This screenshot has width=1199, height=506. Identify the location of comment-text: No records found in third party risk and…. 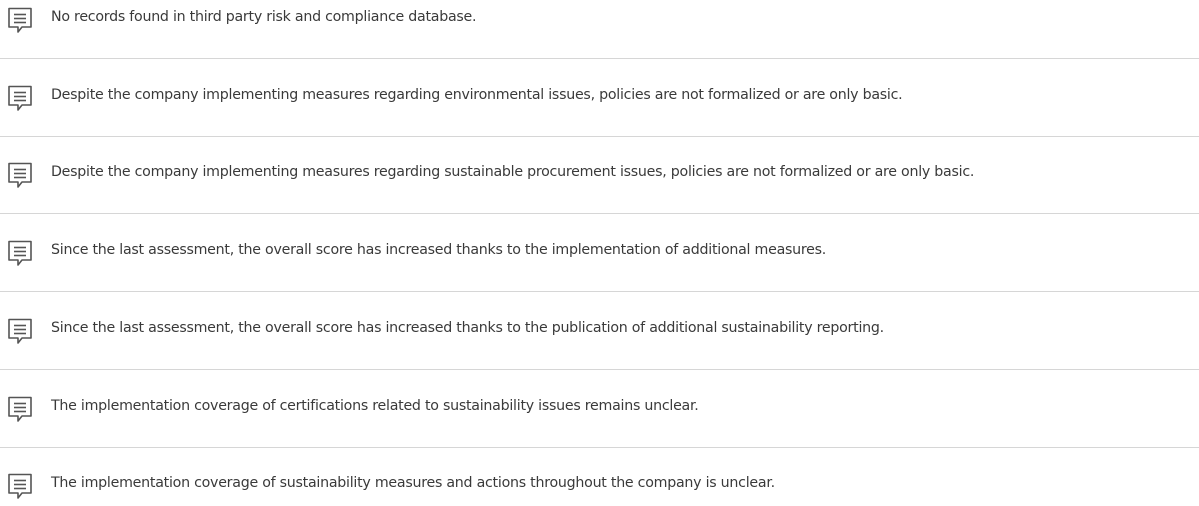
(264, 17).